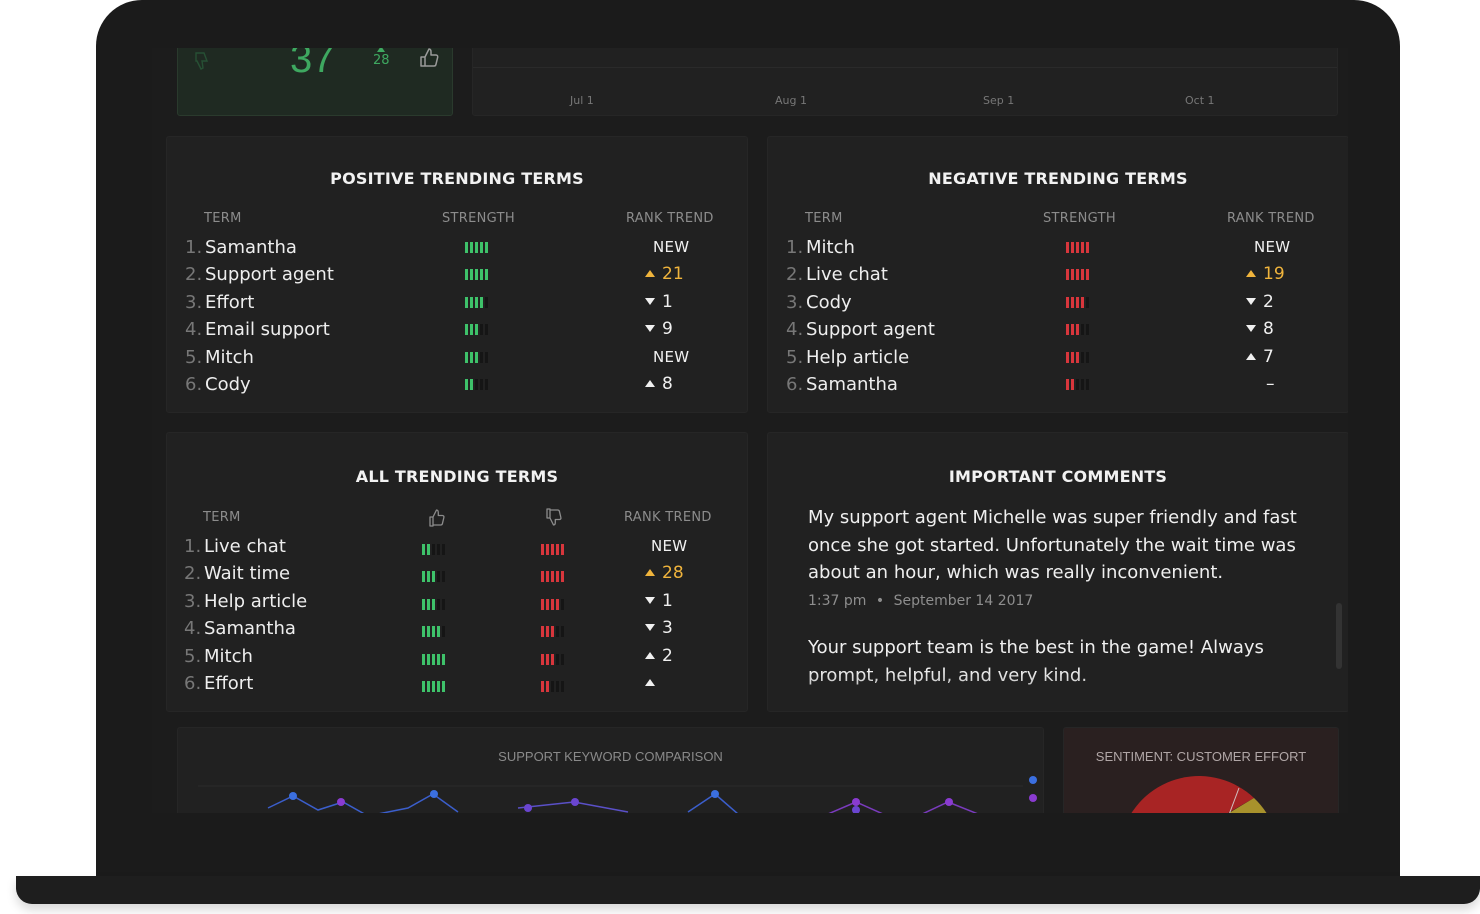 The height and width of the screenshot is (914, 1480). What do you see at coordinates (664, 274) in the screenshot?
I see `rank-trend: 21` at bounding box center [664, 274].